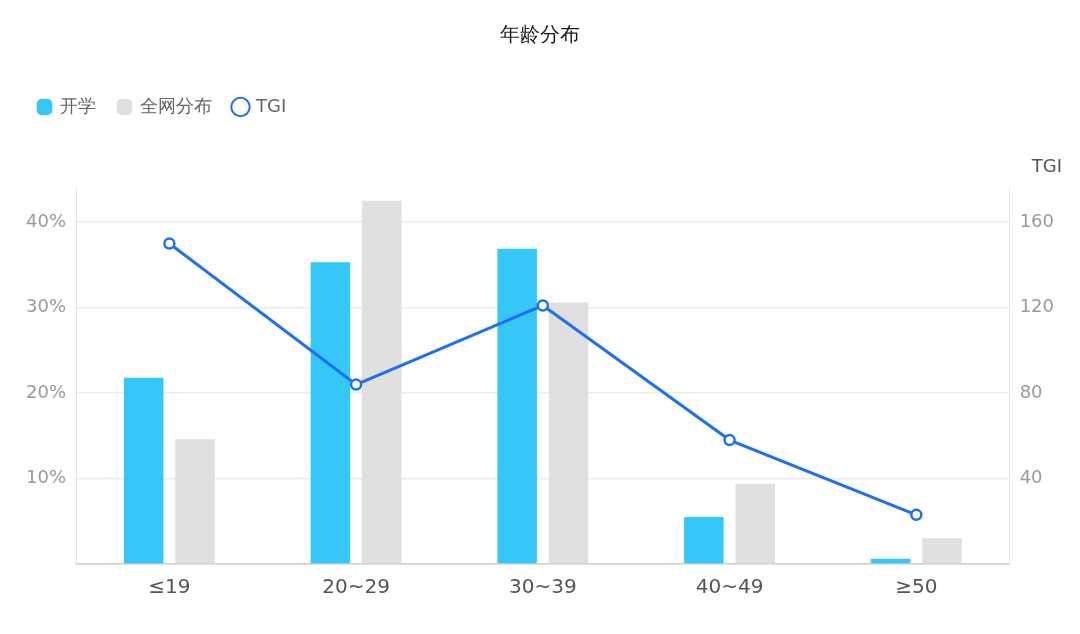  What do you see at coordinates (271, 105) in the screenshot?
I see `legend-label: TGI` at bounding box center [271, 105].